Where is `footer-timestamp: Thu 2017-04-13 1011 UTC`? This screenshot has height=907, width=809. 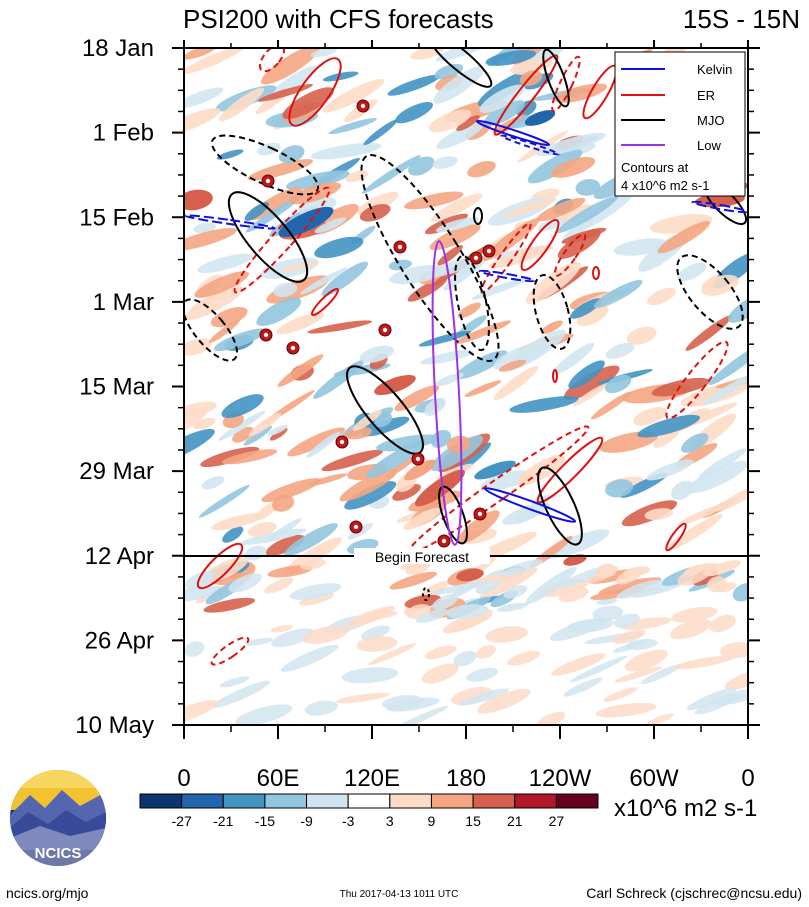
footer-timestamp: Thu 2017-04-13 1011 UTC is located at coordinates (399, 894).